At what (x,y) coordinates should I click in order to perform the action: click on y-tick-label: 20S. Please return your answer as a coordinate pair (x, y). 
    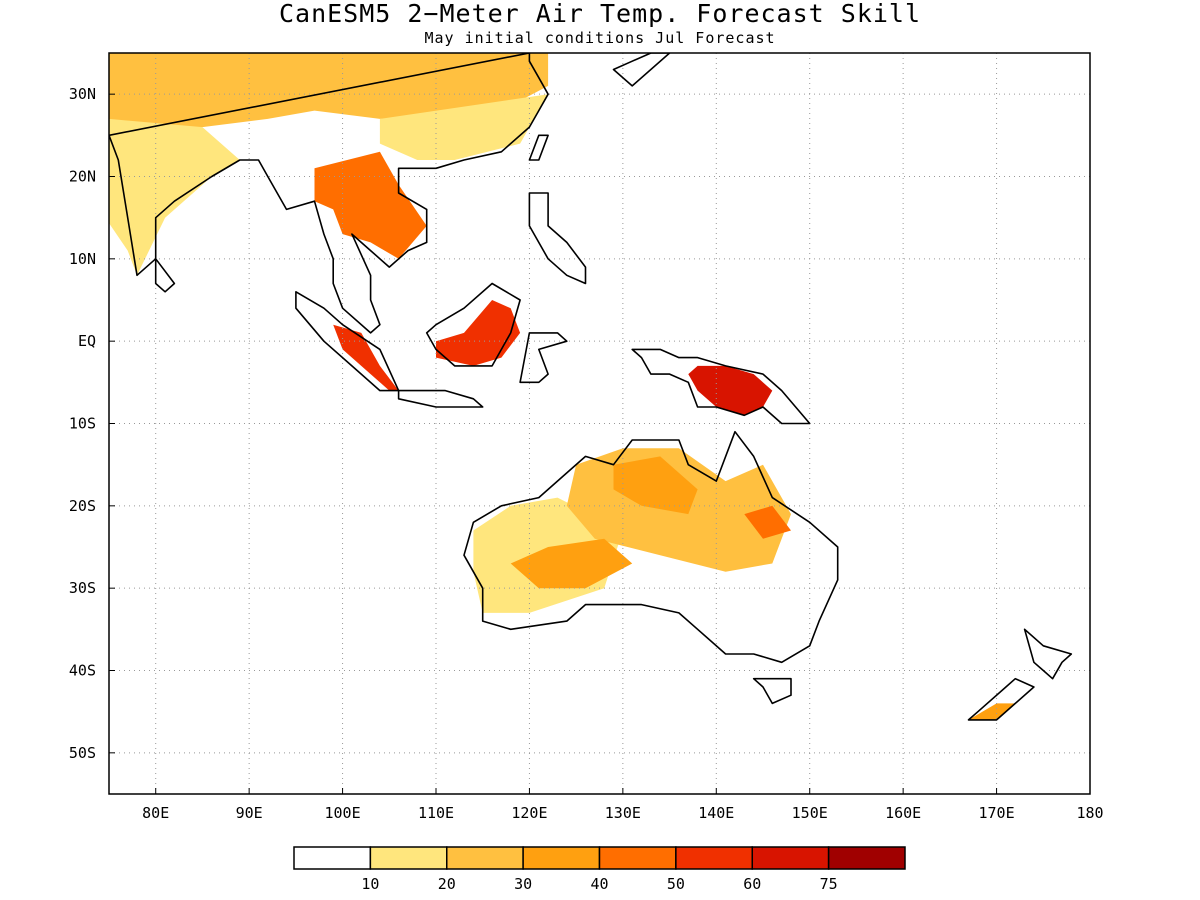
    Looking at the image, I should click on (82, 506).